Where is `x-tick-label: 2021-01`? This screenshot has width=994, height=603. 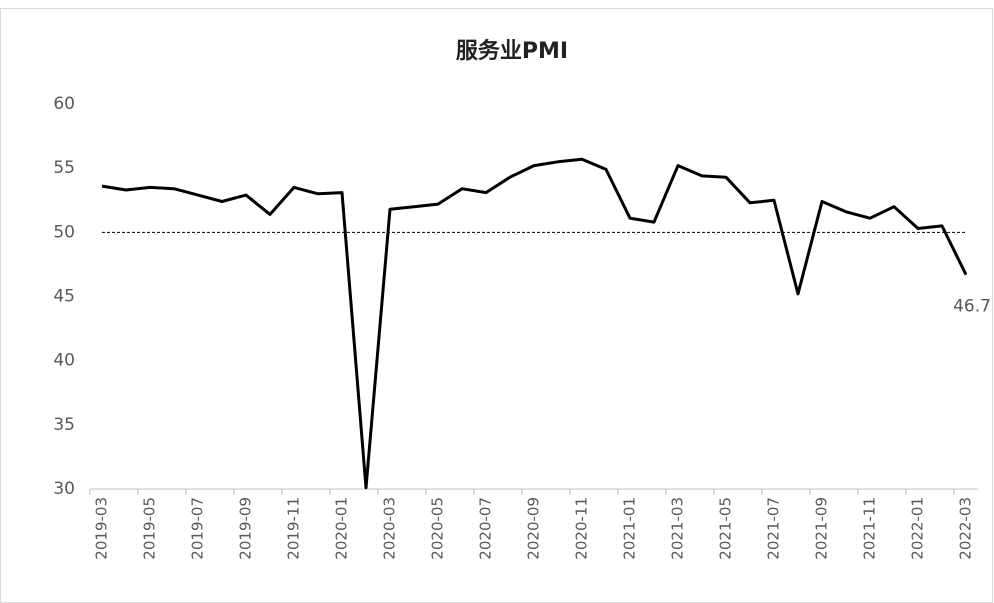 x-tick-label: 2021-01 is located at coordinates (630, 528).